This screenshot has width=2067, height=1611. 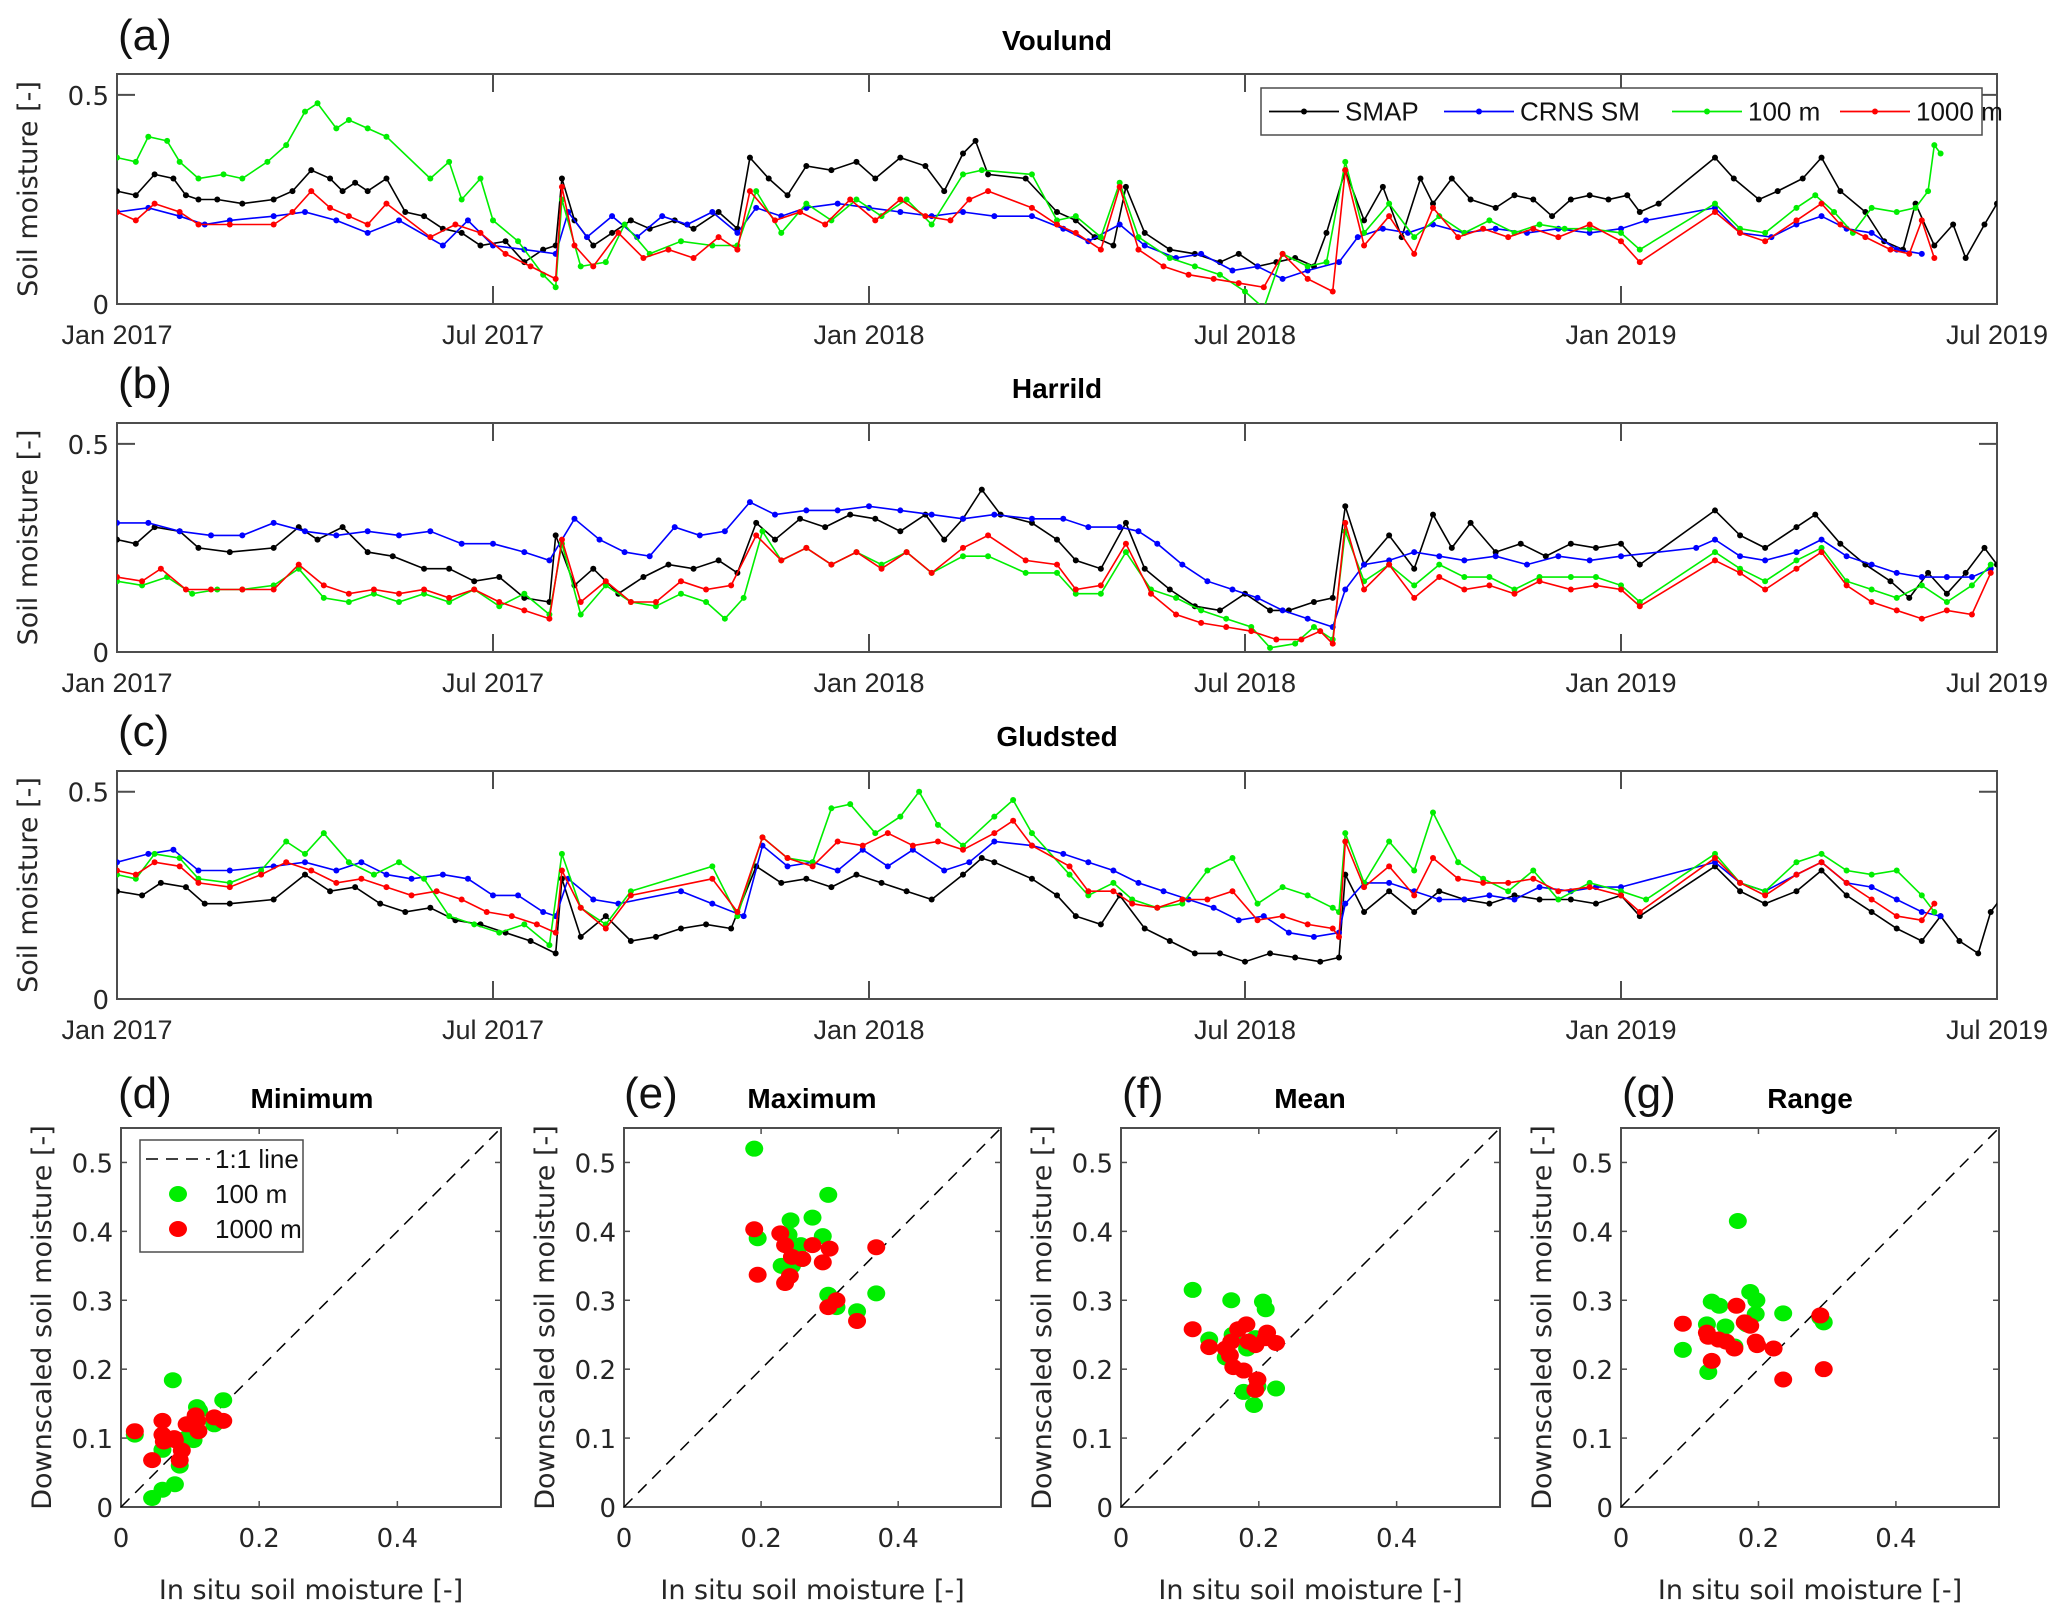 I want to click on panel-tag-g: (g), so click(x=1649, y=1093).